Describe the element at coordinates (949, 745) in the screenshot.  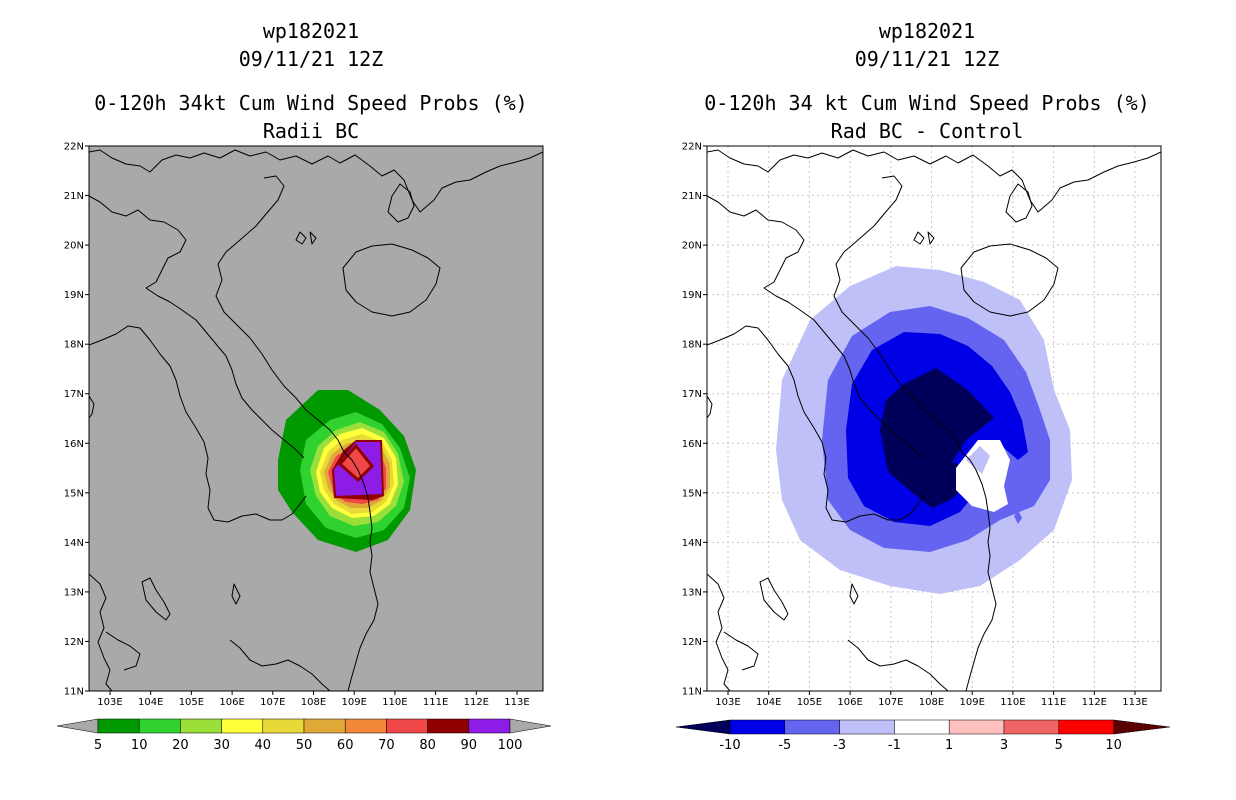
I see `right-colorbar-label: 1` at that location.